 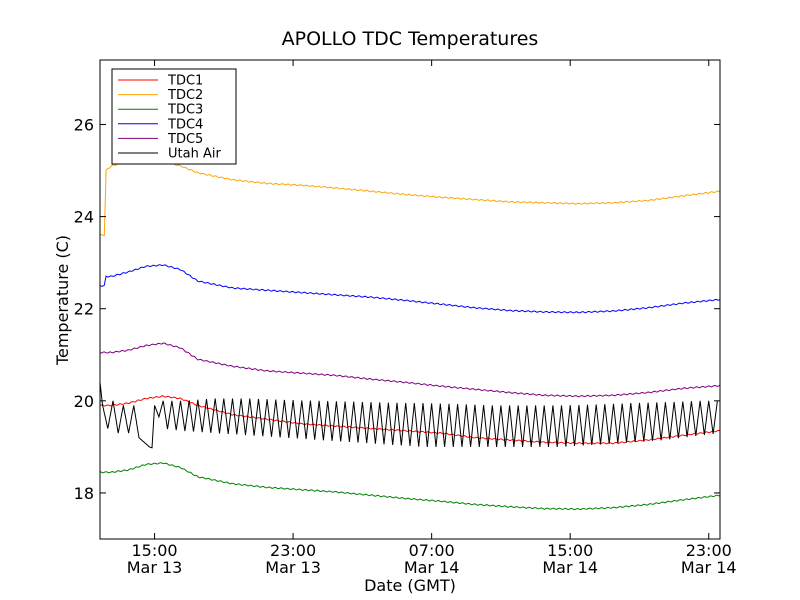 I want to click on x-tick-time-label: 07:00, so click(x=432, y=550).